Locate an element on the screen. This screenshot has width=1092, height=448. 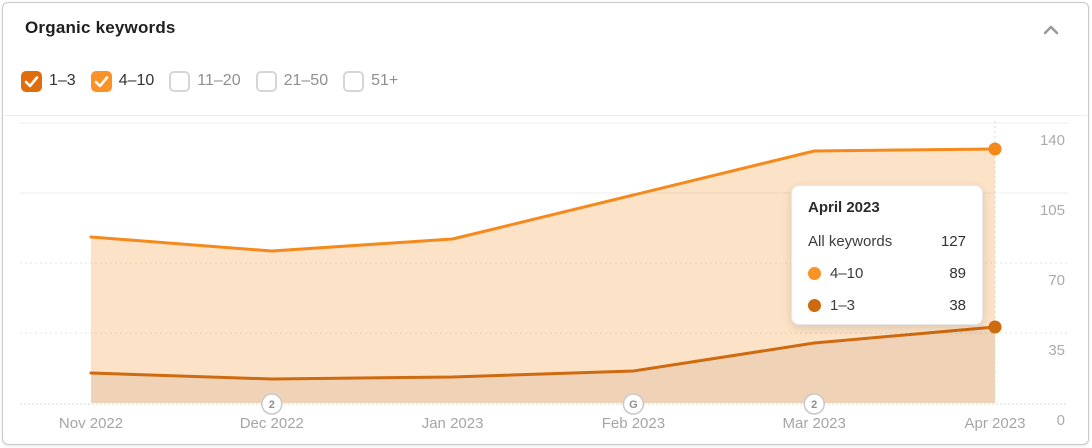
tooltip-rows: All keywords 127 4–10 89 1–3 38 is located at coordinates (887, 273).